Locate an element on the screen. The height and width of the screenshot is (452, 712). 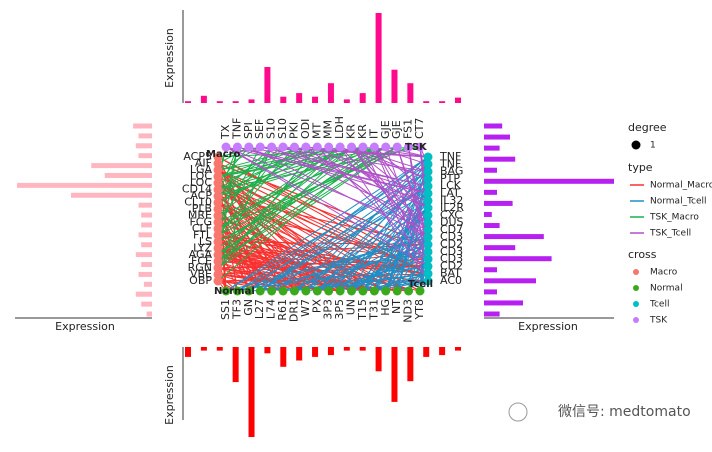
group-label: TSK is located at coordinates (416, 147).